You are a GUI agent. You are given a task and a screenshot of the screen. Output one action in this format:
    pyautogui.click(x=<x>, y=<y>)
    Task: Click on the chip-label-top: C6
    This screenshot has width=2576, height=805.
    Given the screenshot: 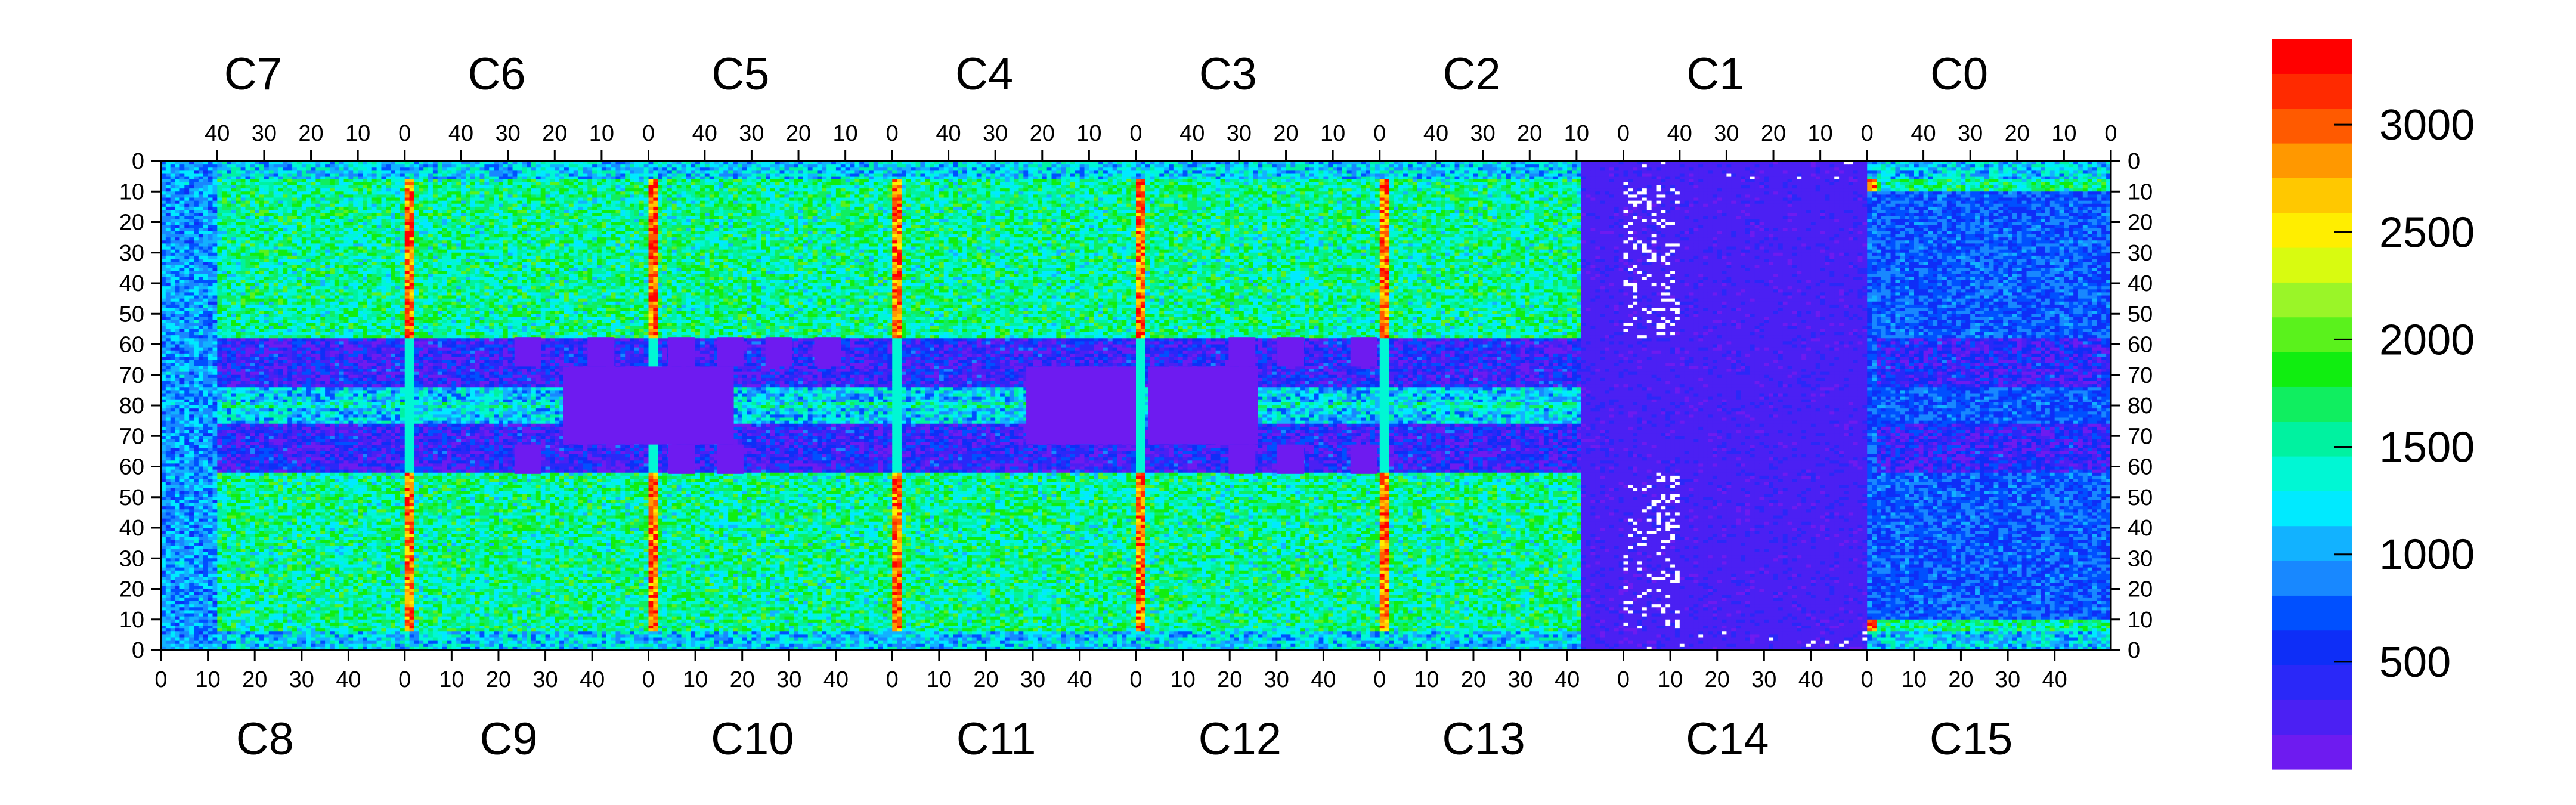 What is the action you would take?
    pyautogui.click(x=497, y=74)
    